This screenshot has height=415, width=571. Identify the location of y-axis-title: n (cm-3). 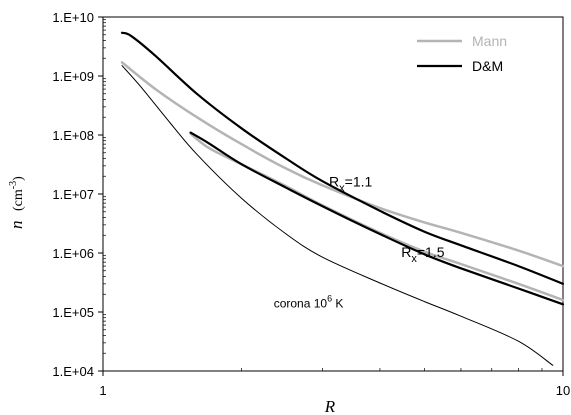
(16, 202).